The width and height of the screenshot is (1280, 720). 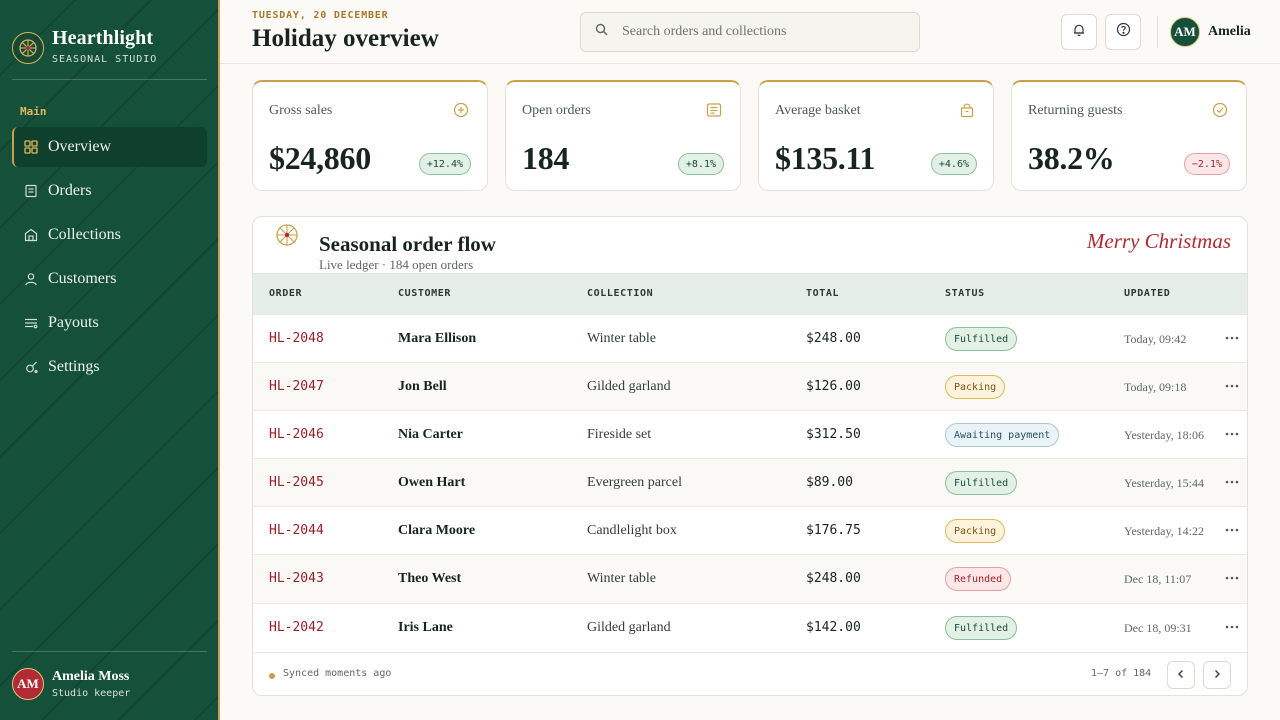 I want to click on kpi-label: Average basket, so click(x=818, y=110).